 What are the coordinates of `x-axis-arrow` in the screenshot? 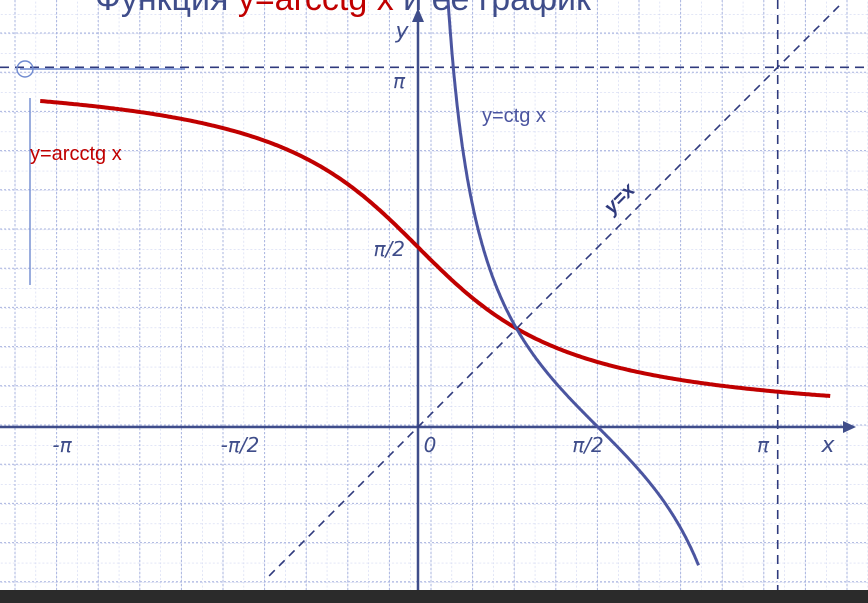 It's located at (849, 427).